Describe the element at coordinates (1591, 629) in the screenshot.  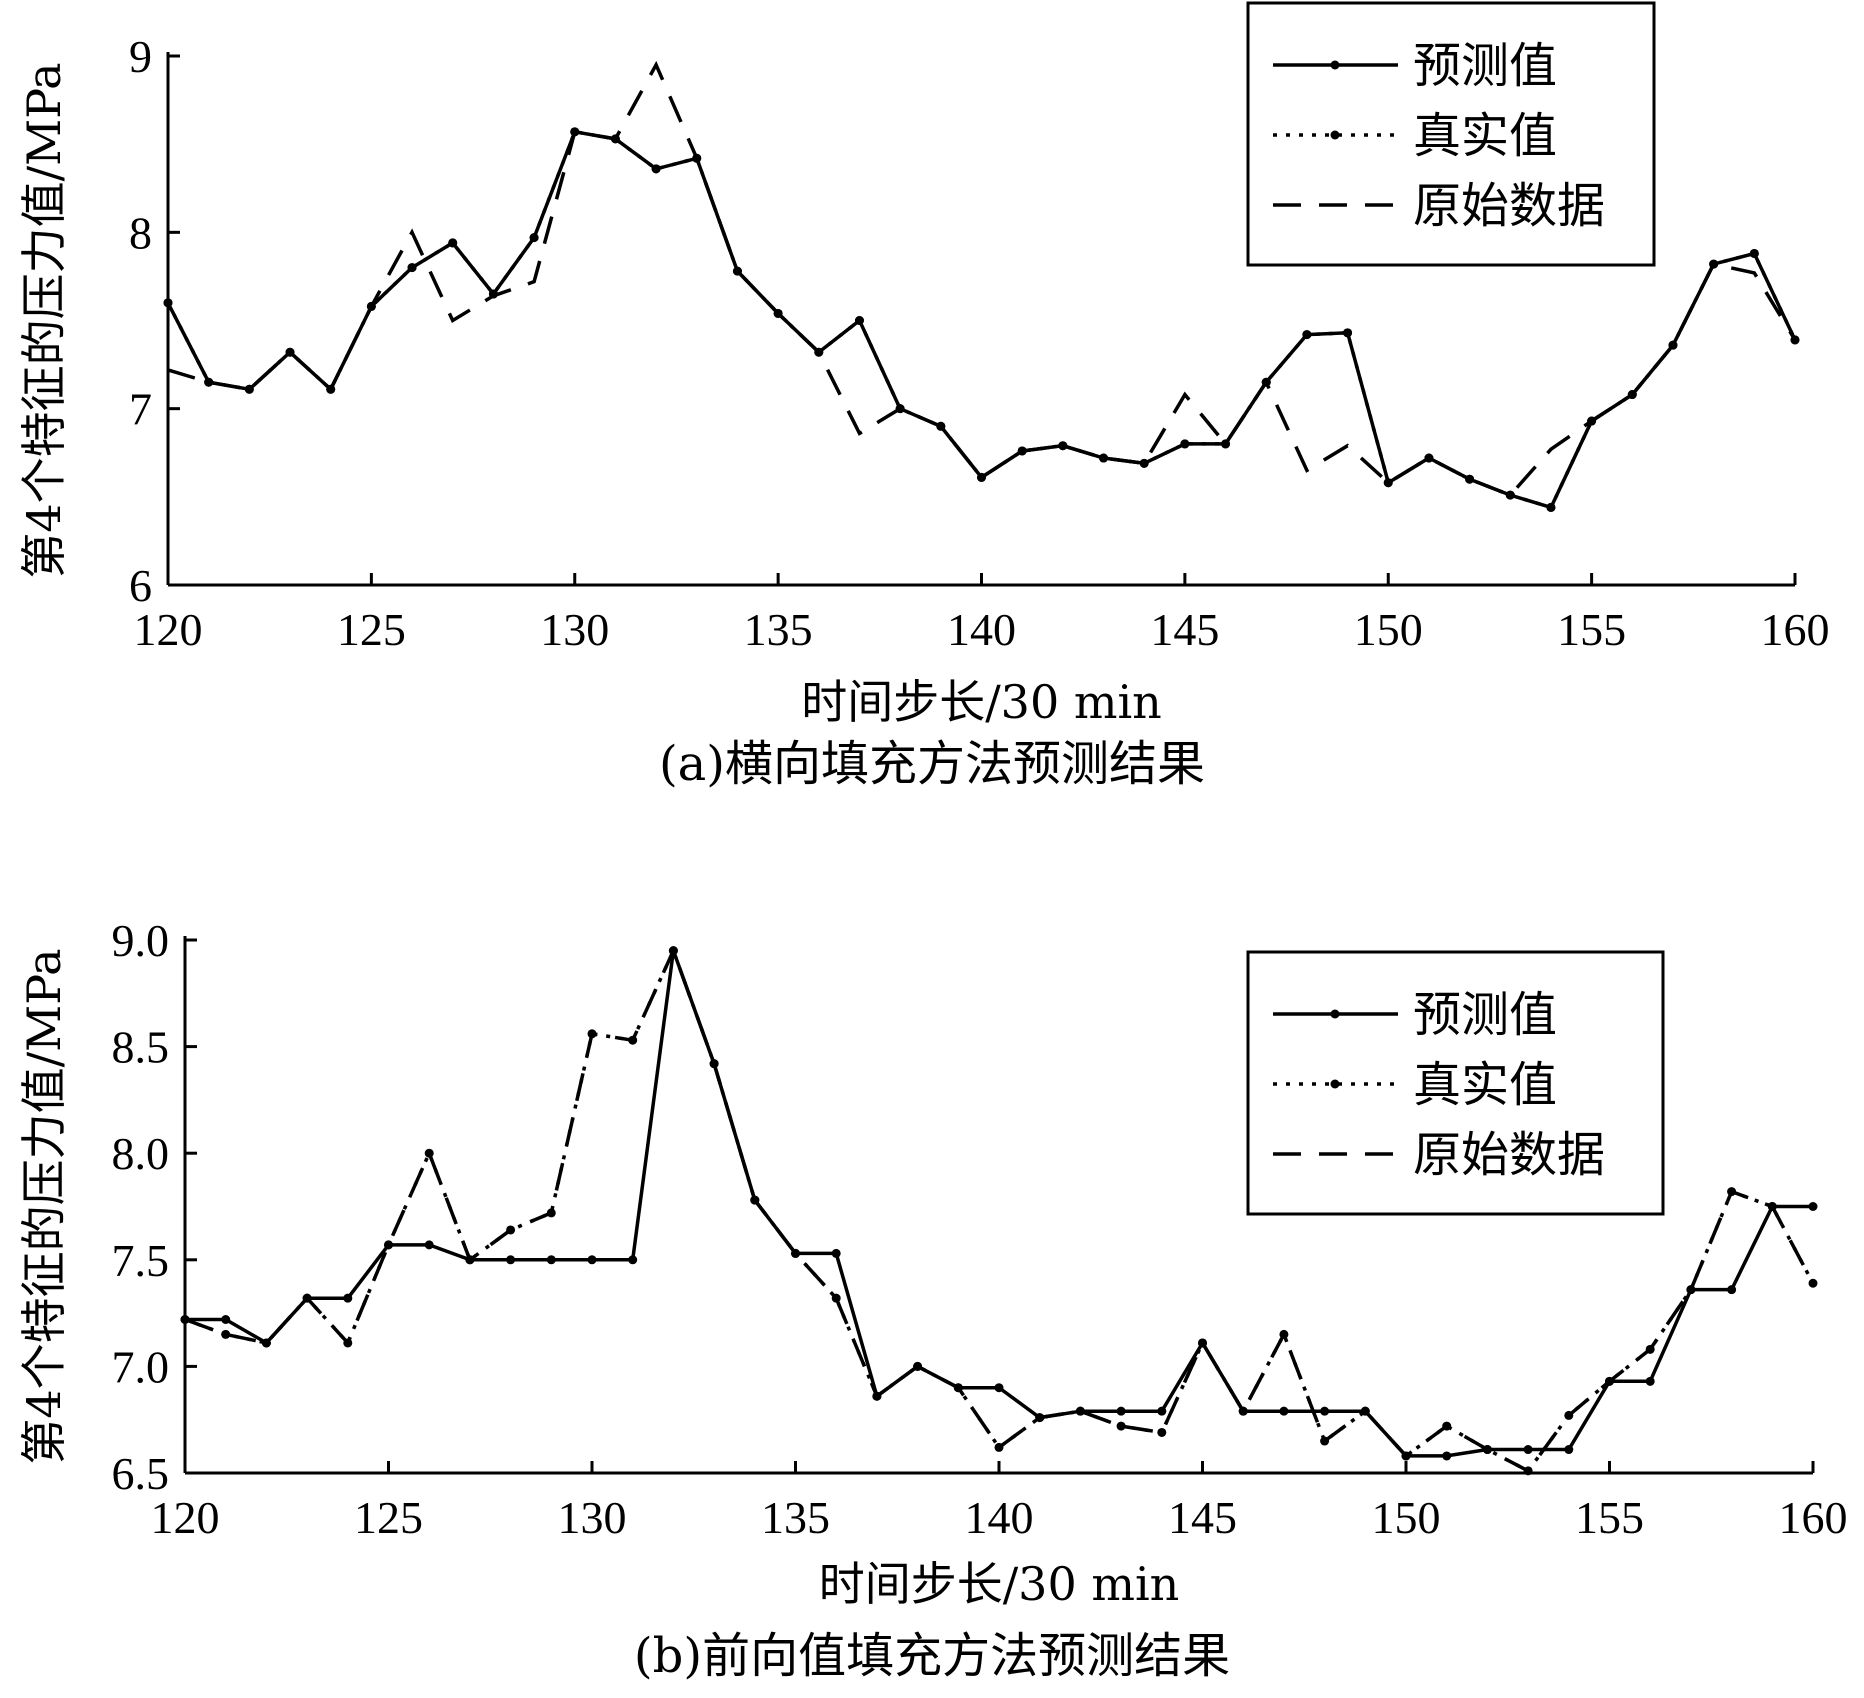
I see `x-tick-label: 155` at that location.